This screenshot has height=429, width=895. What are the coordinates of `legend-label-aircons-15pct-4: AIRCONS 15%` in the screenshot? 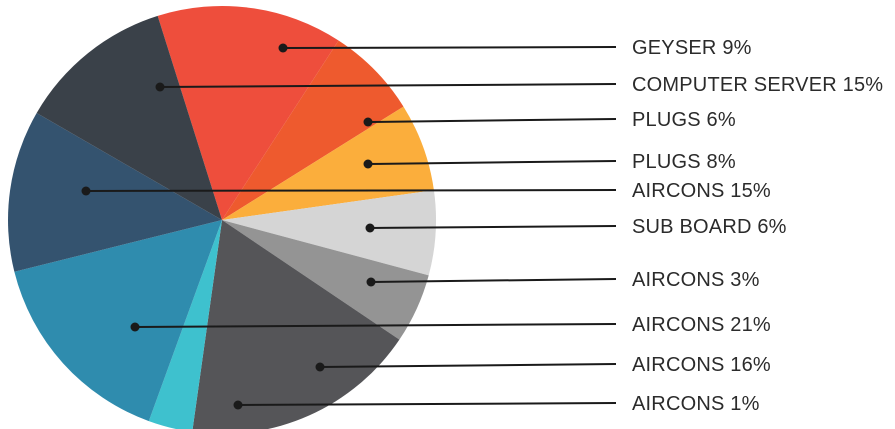 It's located at (701, 191).